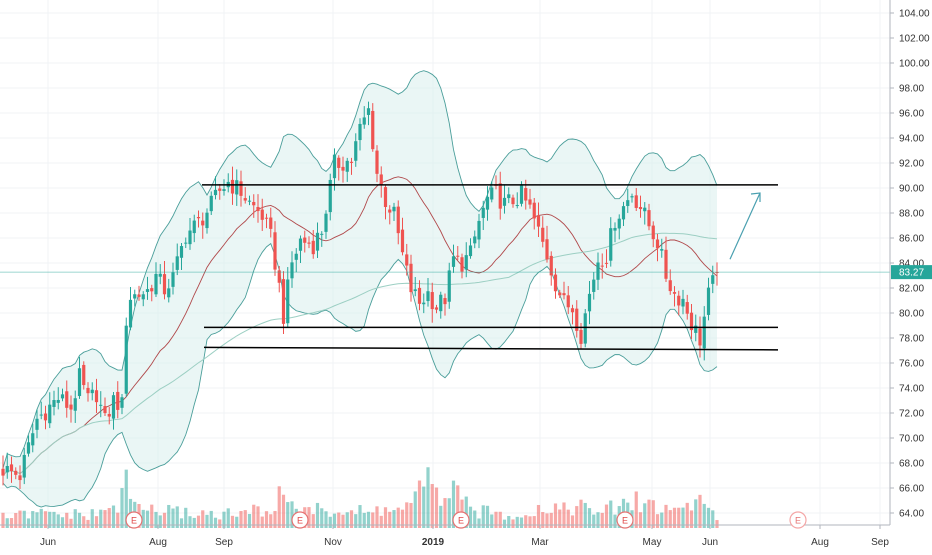  Describe the element at coordinates (911, 314) in the screenshot. I see `y-tick-label: 80.00` at that location.